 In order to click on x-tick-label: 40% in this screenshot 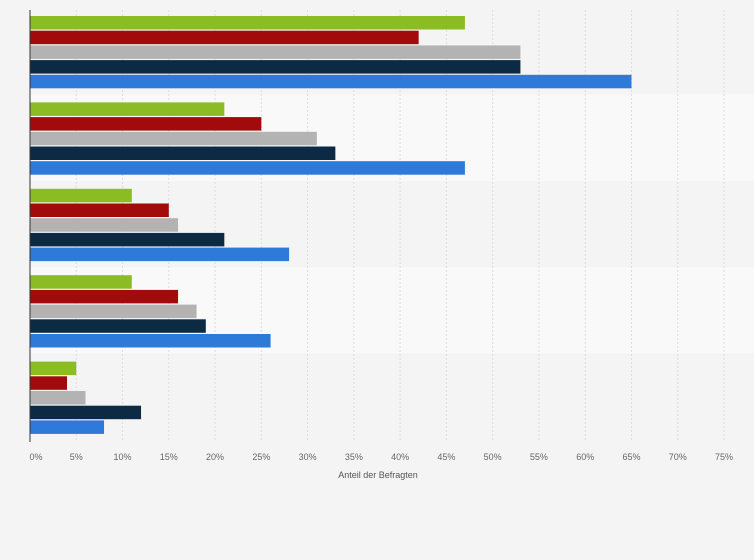, I will do `click(400, 457)`.